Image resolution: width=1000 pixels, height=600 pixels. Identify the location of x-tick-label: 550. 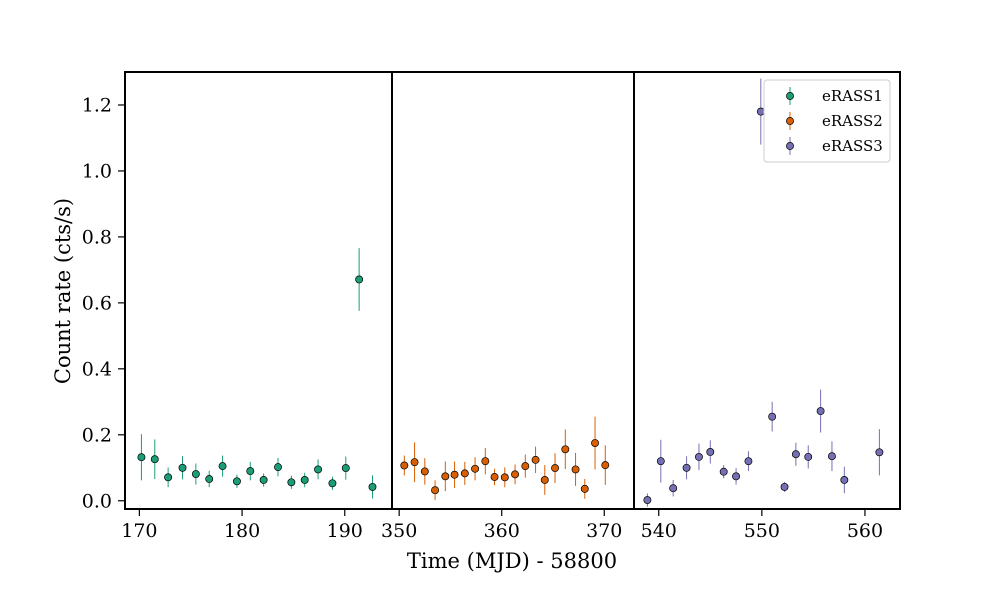
(762, 531).